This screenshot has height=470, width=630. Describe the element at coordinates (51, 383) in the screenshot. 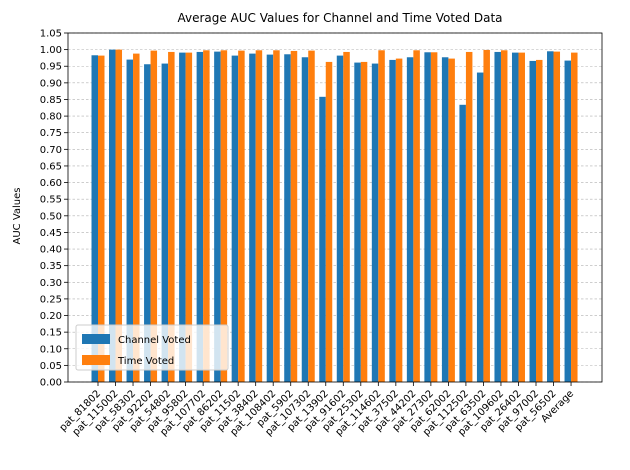

I see `y-tick-label: 0.00` at that location.